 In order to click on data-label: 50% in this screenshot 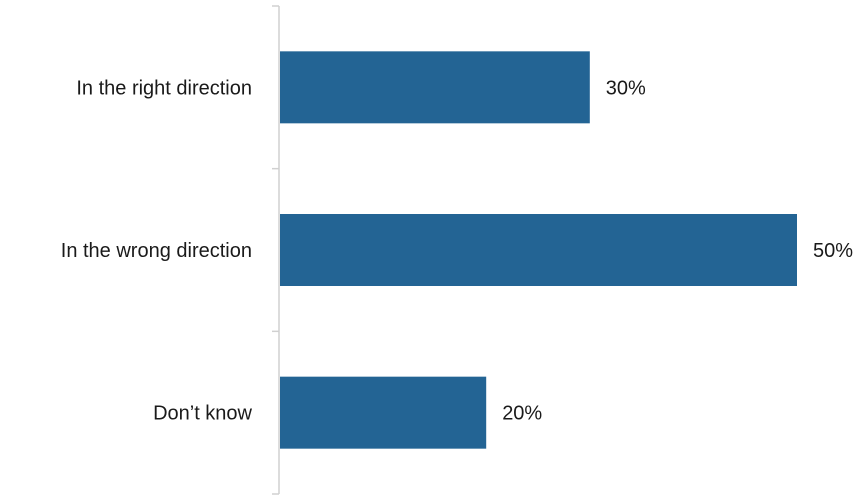, I will do `click(833, 251)`.